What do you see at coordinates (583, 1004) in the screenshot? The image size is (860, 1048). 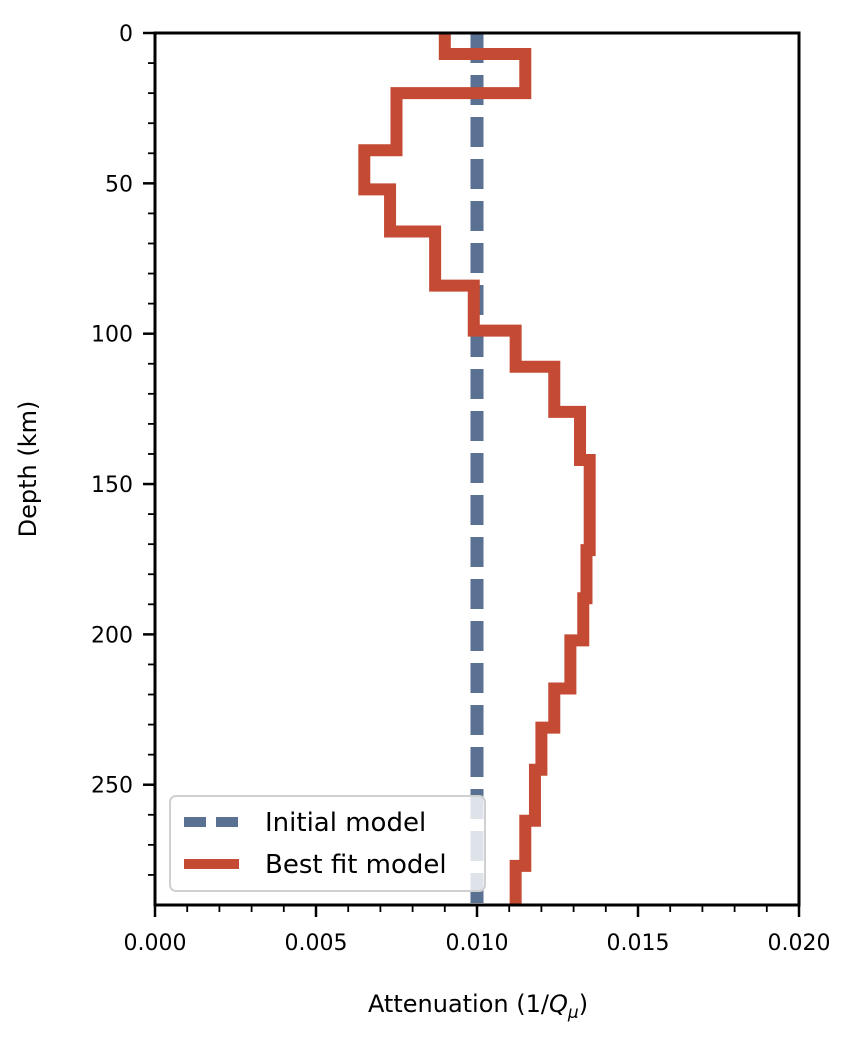 I see `x-axis-label-suffix: )` at bounding box center [583, 1004].